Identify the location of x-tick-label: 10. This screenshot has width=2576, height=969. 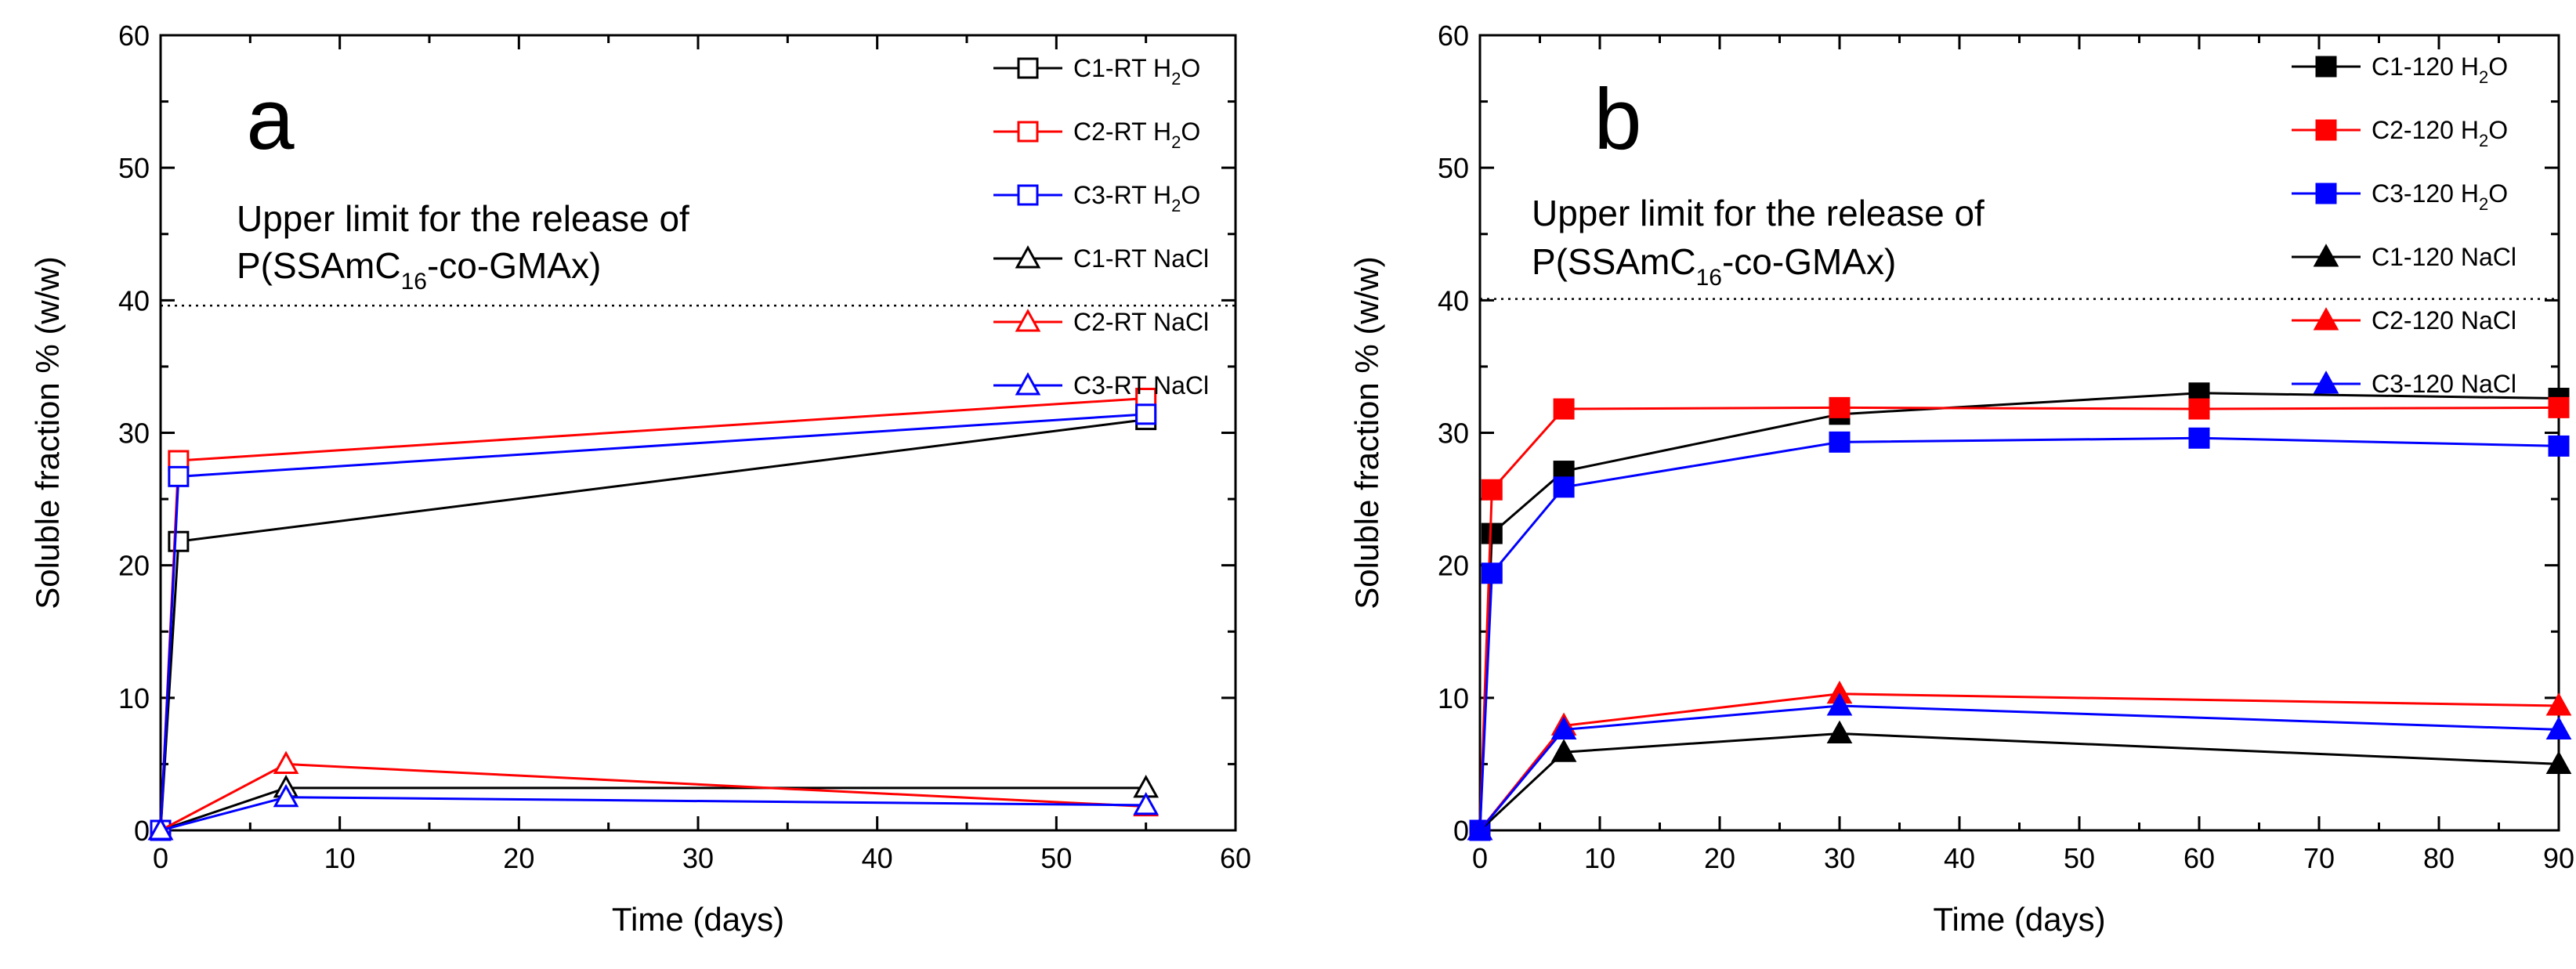
(340, 858).